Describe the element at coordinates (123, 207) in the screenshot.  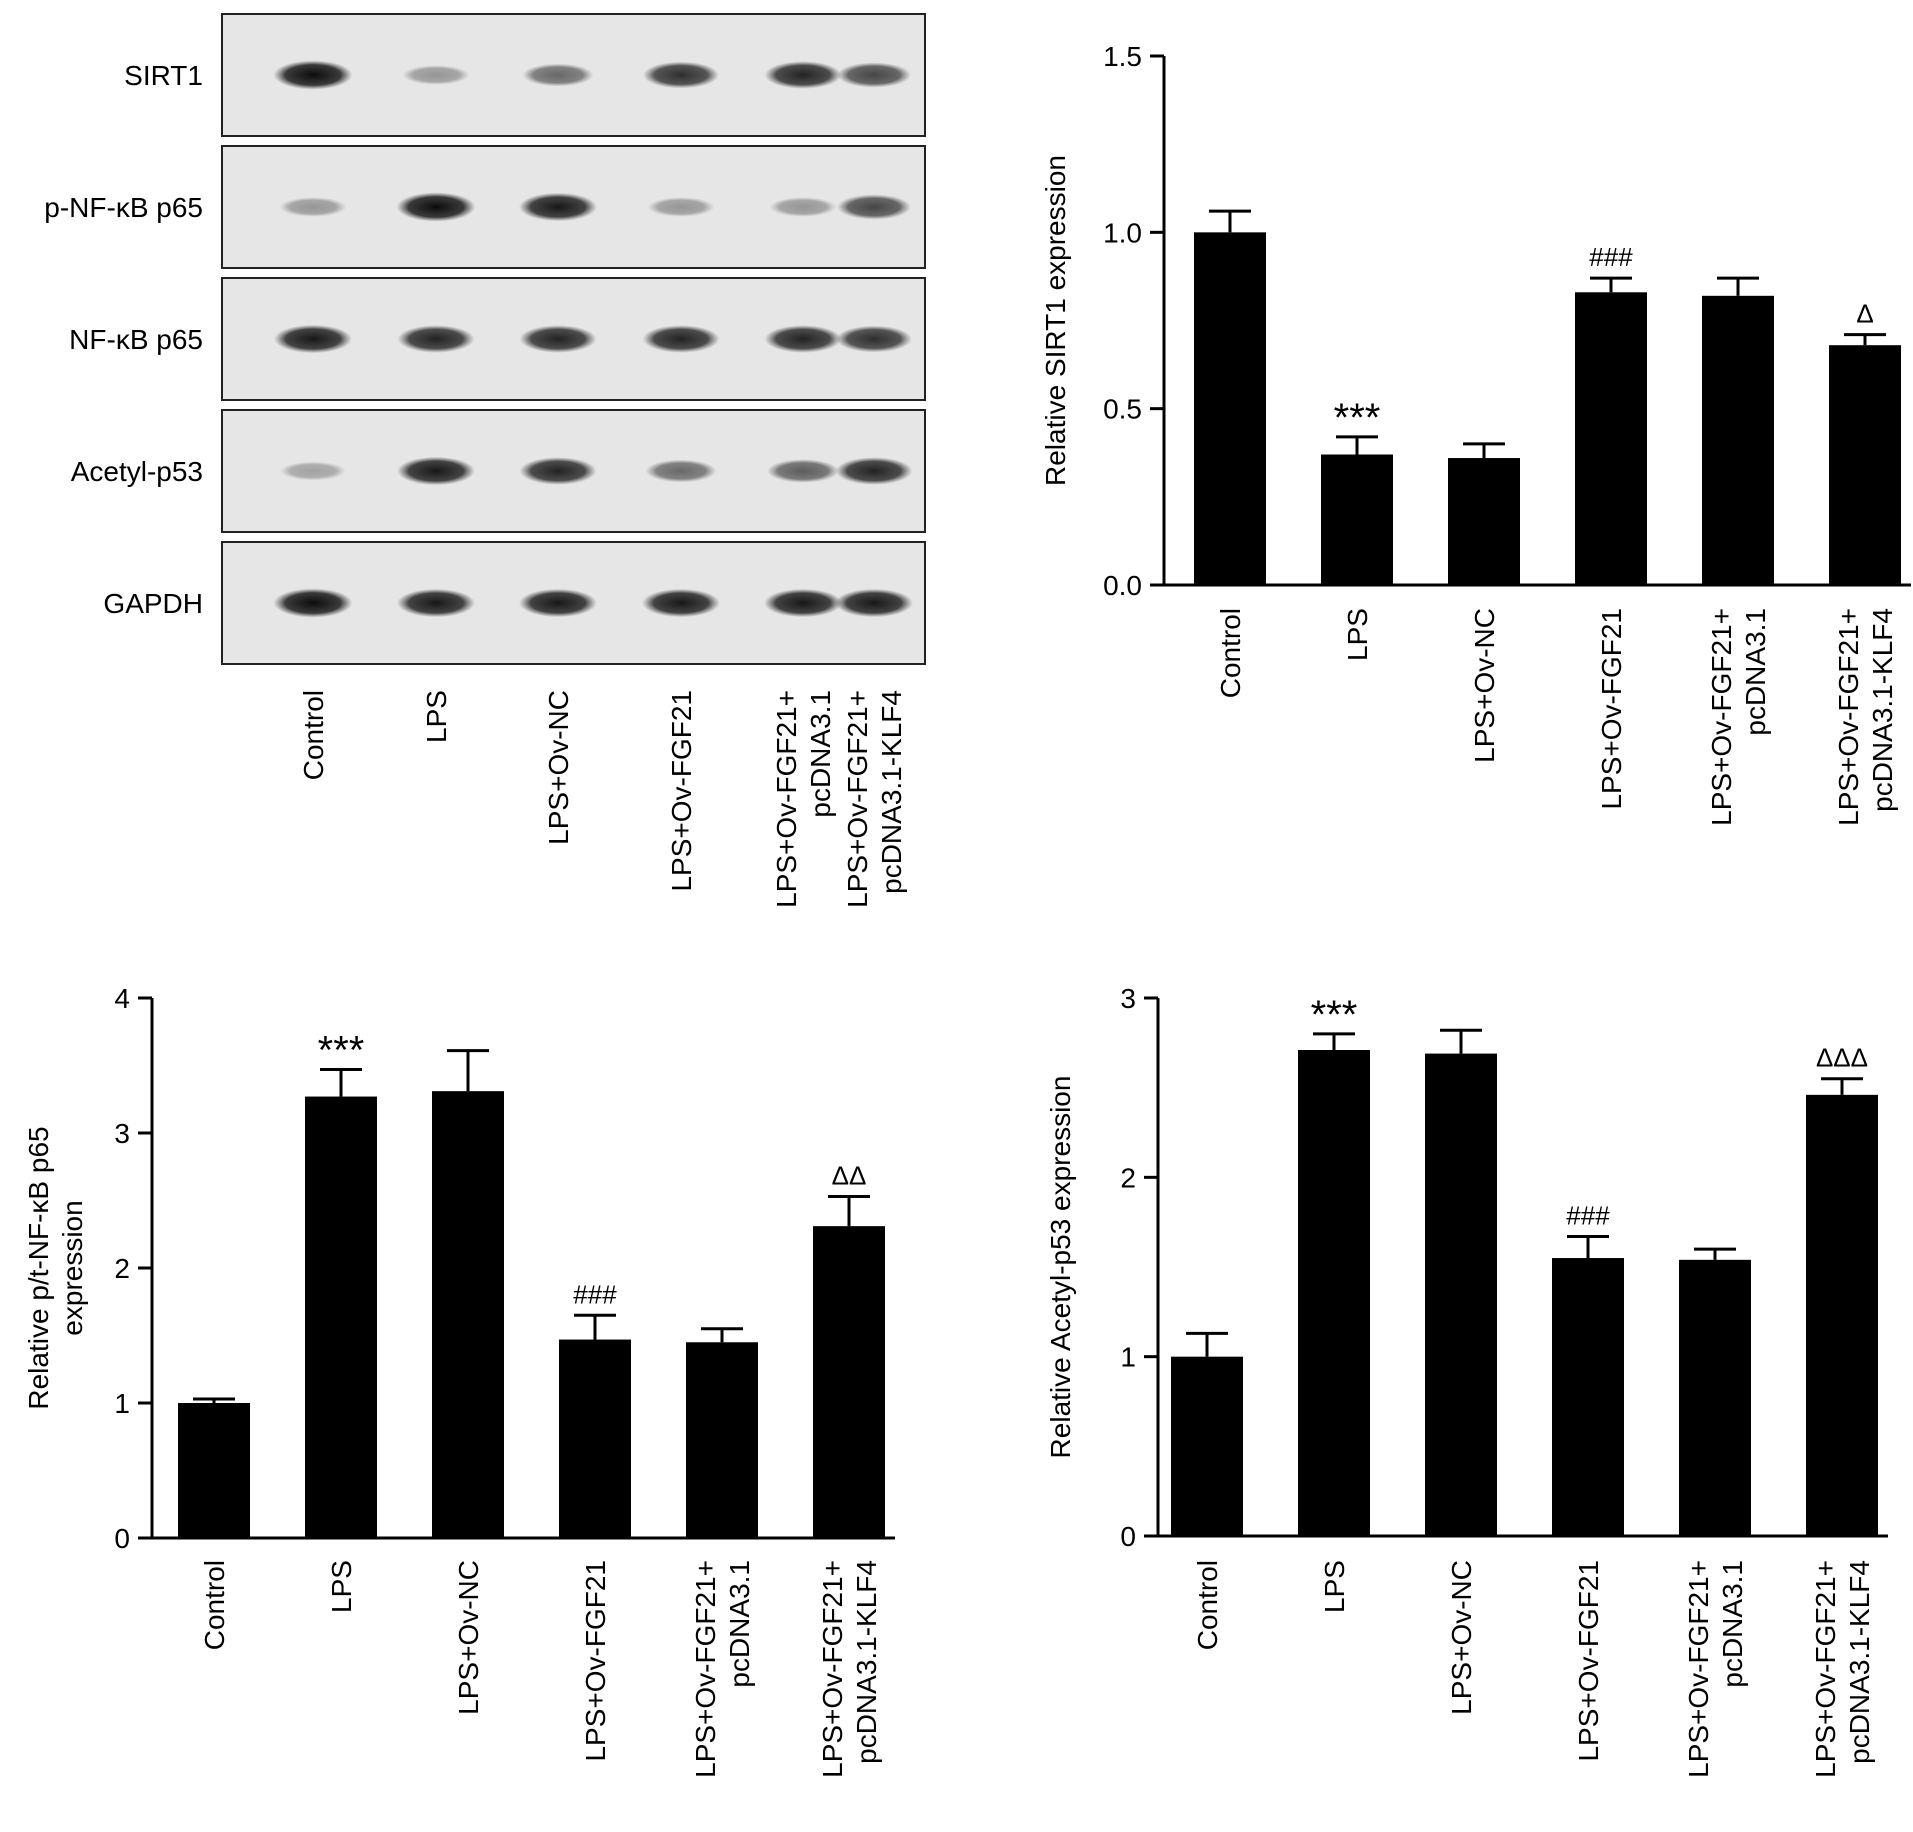
I see `blot-row-label-1: p-NF-κB p65` at that location.